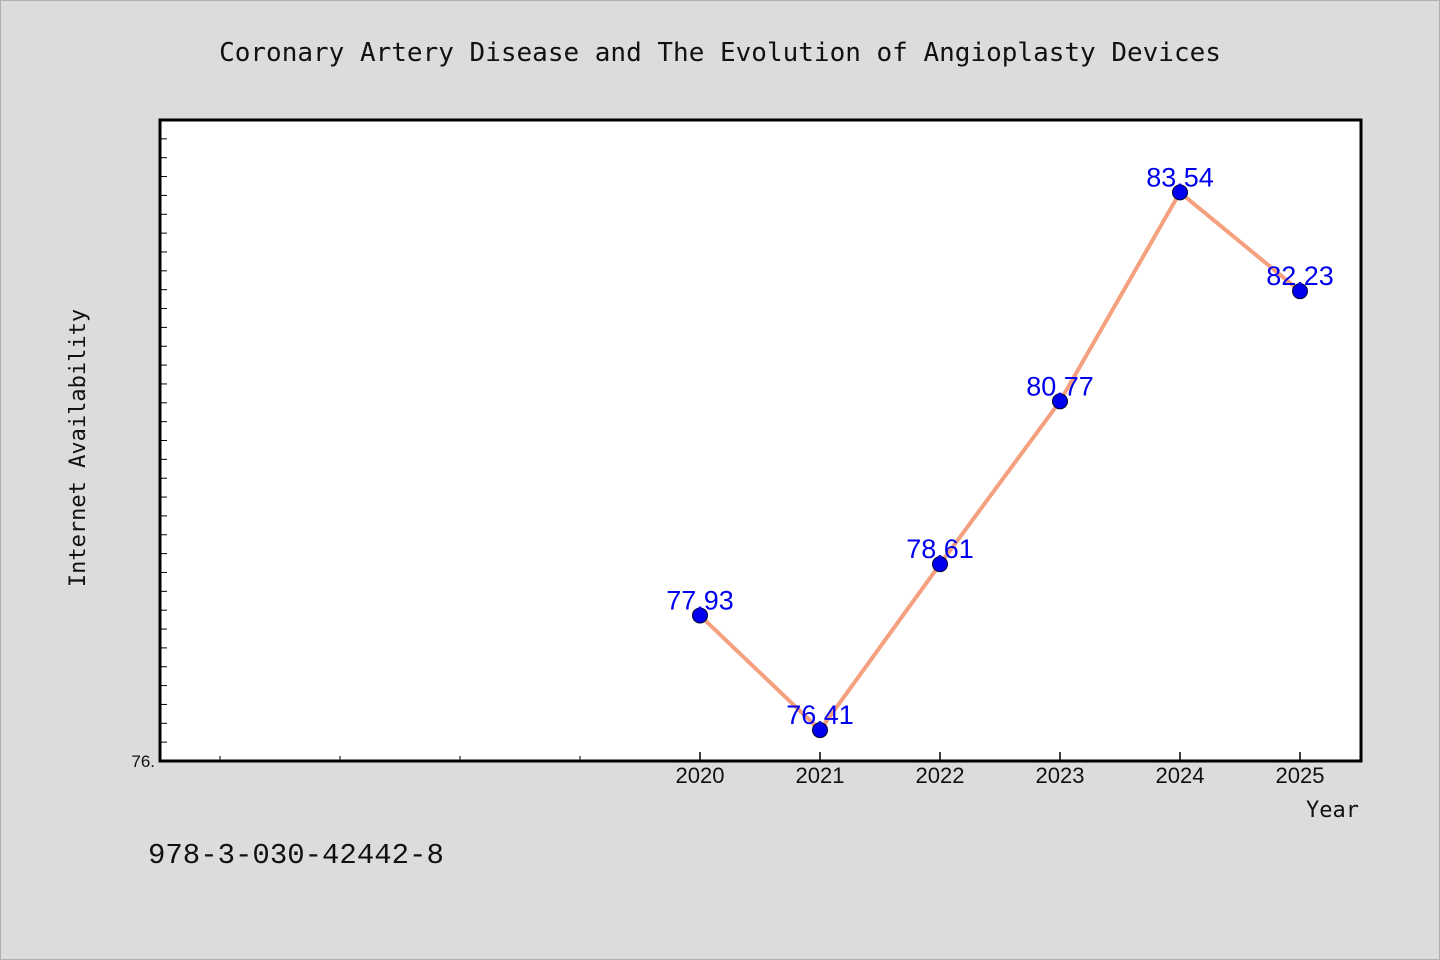  Describe the element at coordinates (1060, 775) in the screenshot. I see `x-tick-label: 2023` at that location.